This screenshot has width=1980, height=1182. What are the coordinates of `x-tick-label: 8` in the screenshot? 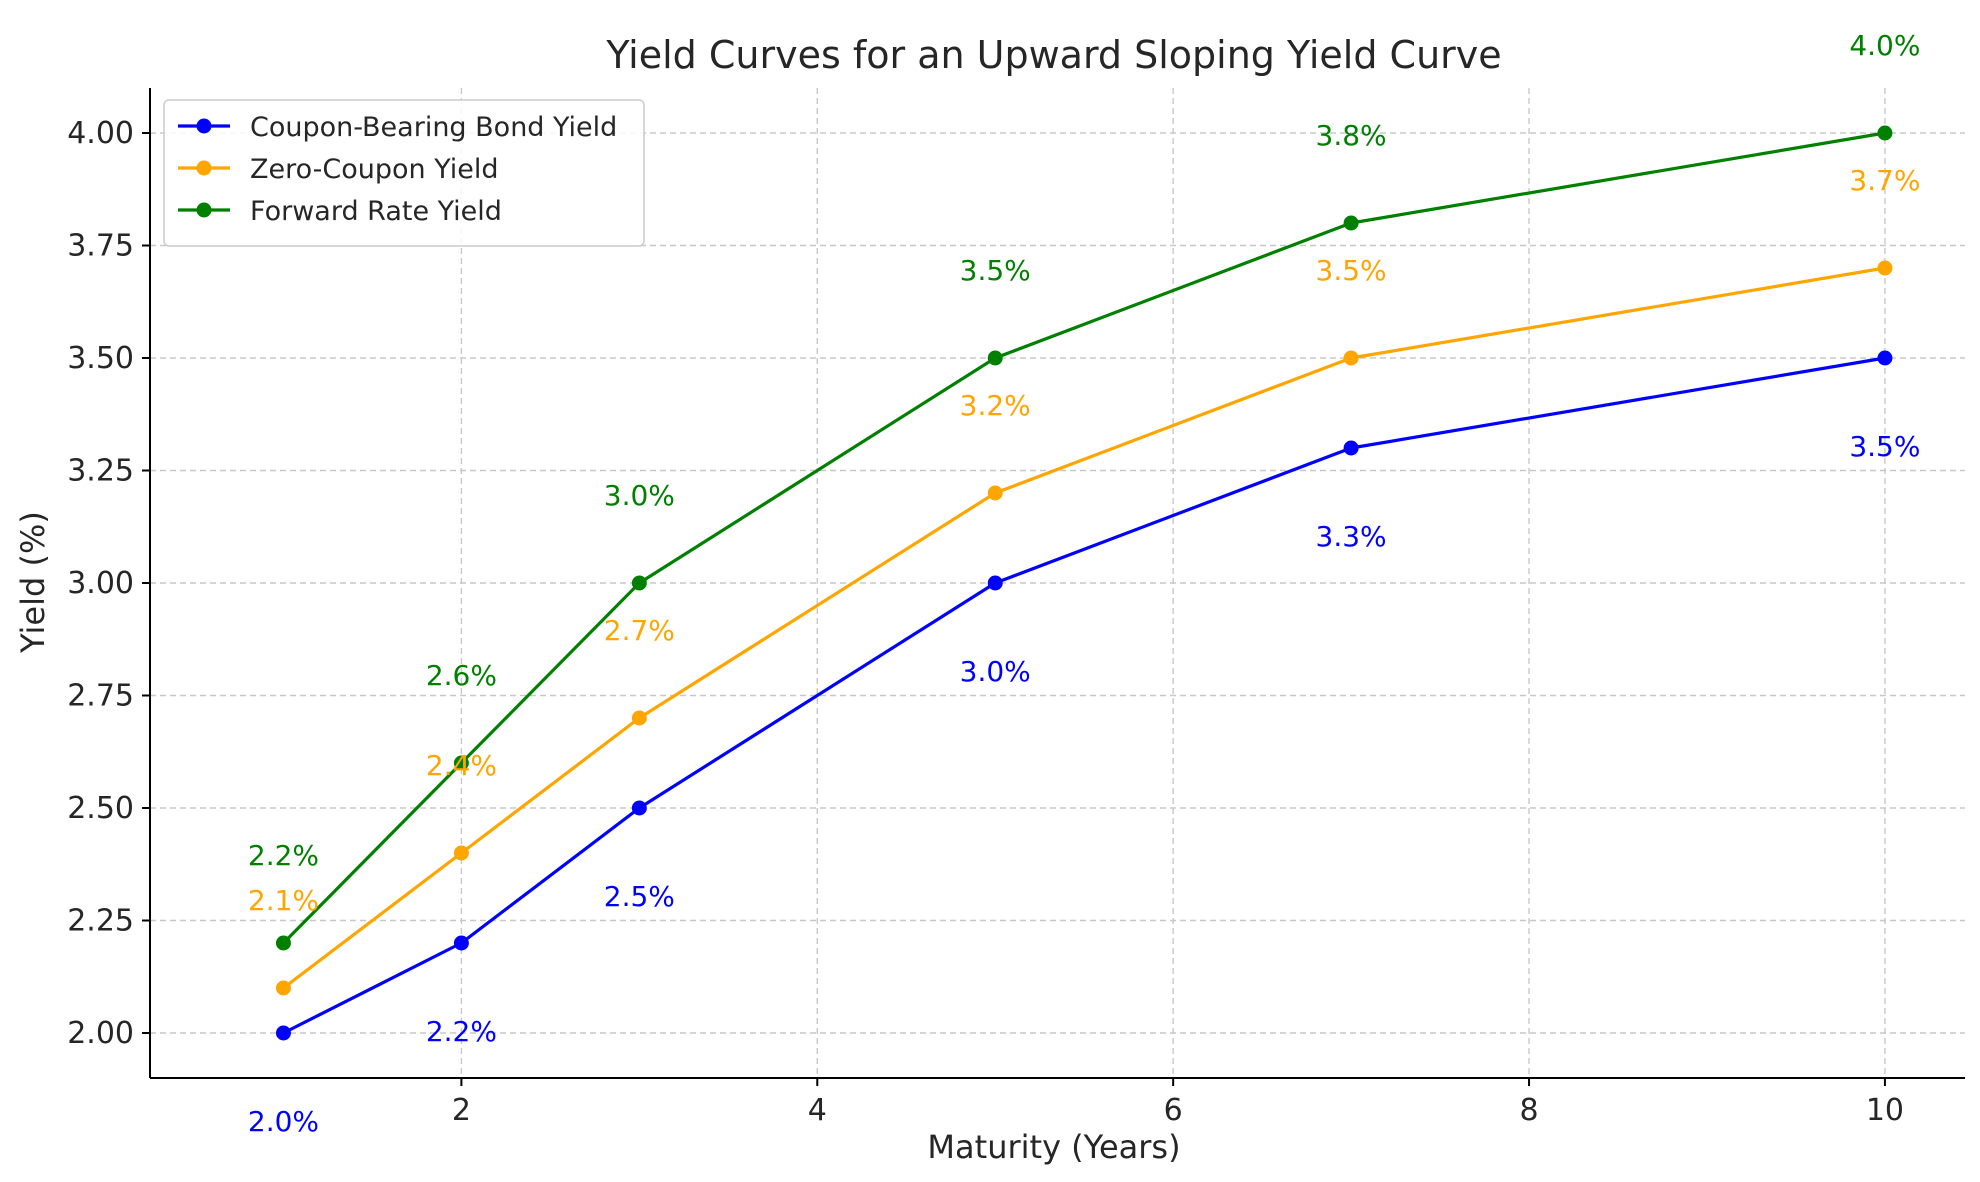 It's located at (1528, 1110).